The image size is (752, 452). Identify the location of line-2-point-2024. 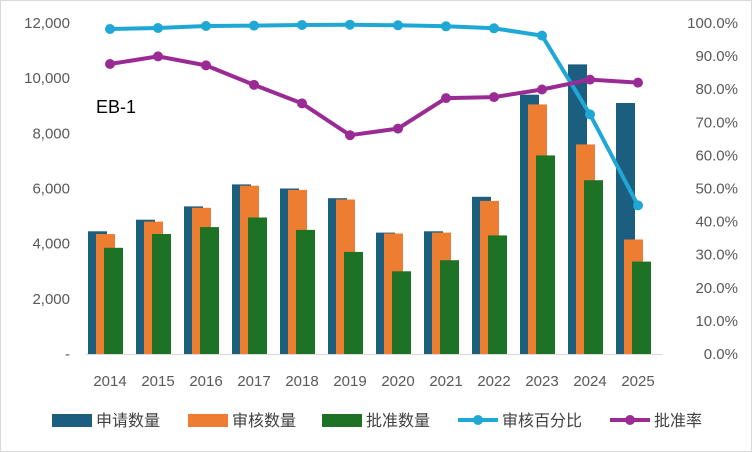
(590, 79).